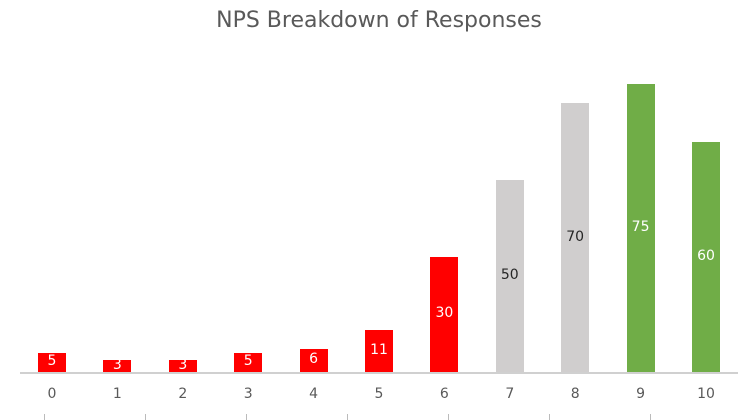  What do you see at coordinates (444, 394) in the screenshot?
I see `x-tick-label: 6` at bounding box center [444, 394].